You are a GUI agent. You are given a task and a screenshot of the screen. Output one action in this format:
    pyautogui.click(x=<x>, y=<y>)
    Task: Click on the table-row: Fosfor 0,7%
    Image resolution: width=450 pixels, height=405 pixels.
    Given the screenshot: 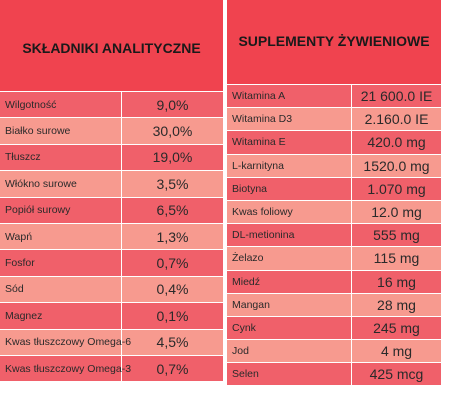 What is the action you would take?
    pyautogui.click(x=111, y=262)
    